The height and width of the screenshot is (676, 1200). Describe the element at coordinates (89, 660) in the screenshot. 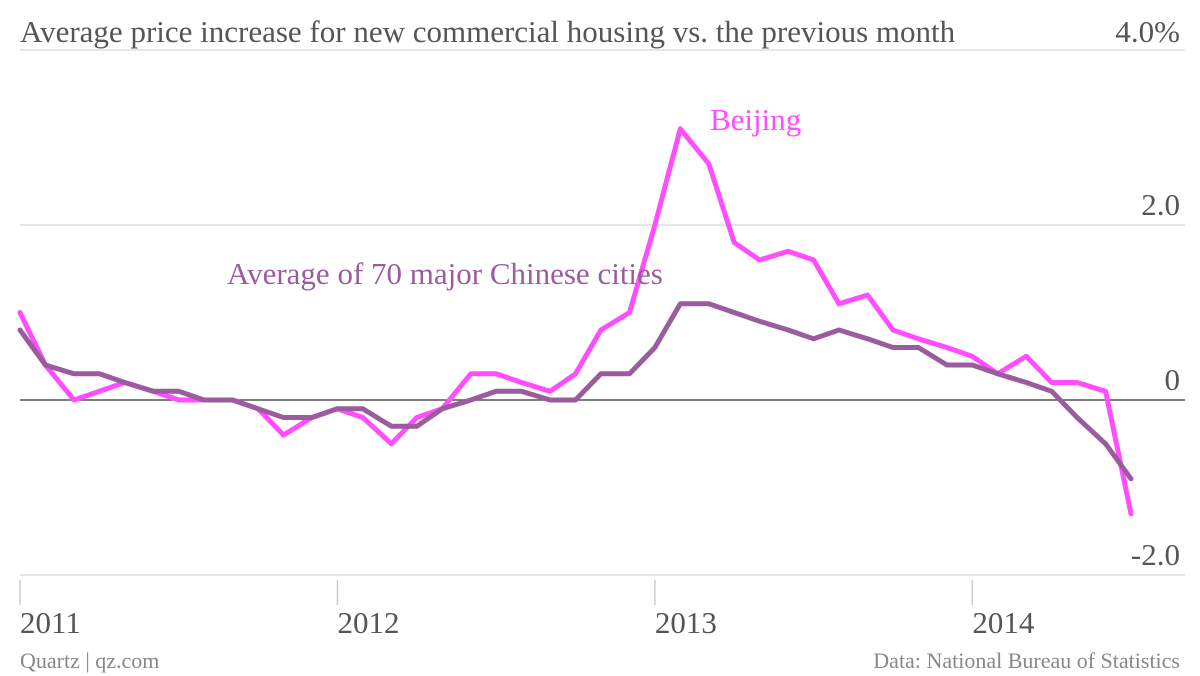

I see `credit: Quartz | qz.com` at that location.